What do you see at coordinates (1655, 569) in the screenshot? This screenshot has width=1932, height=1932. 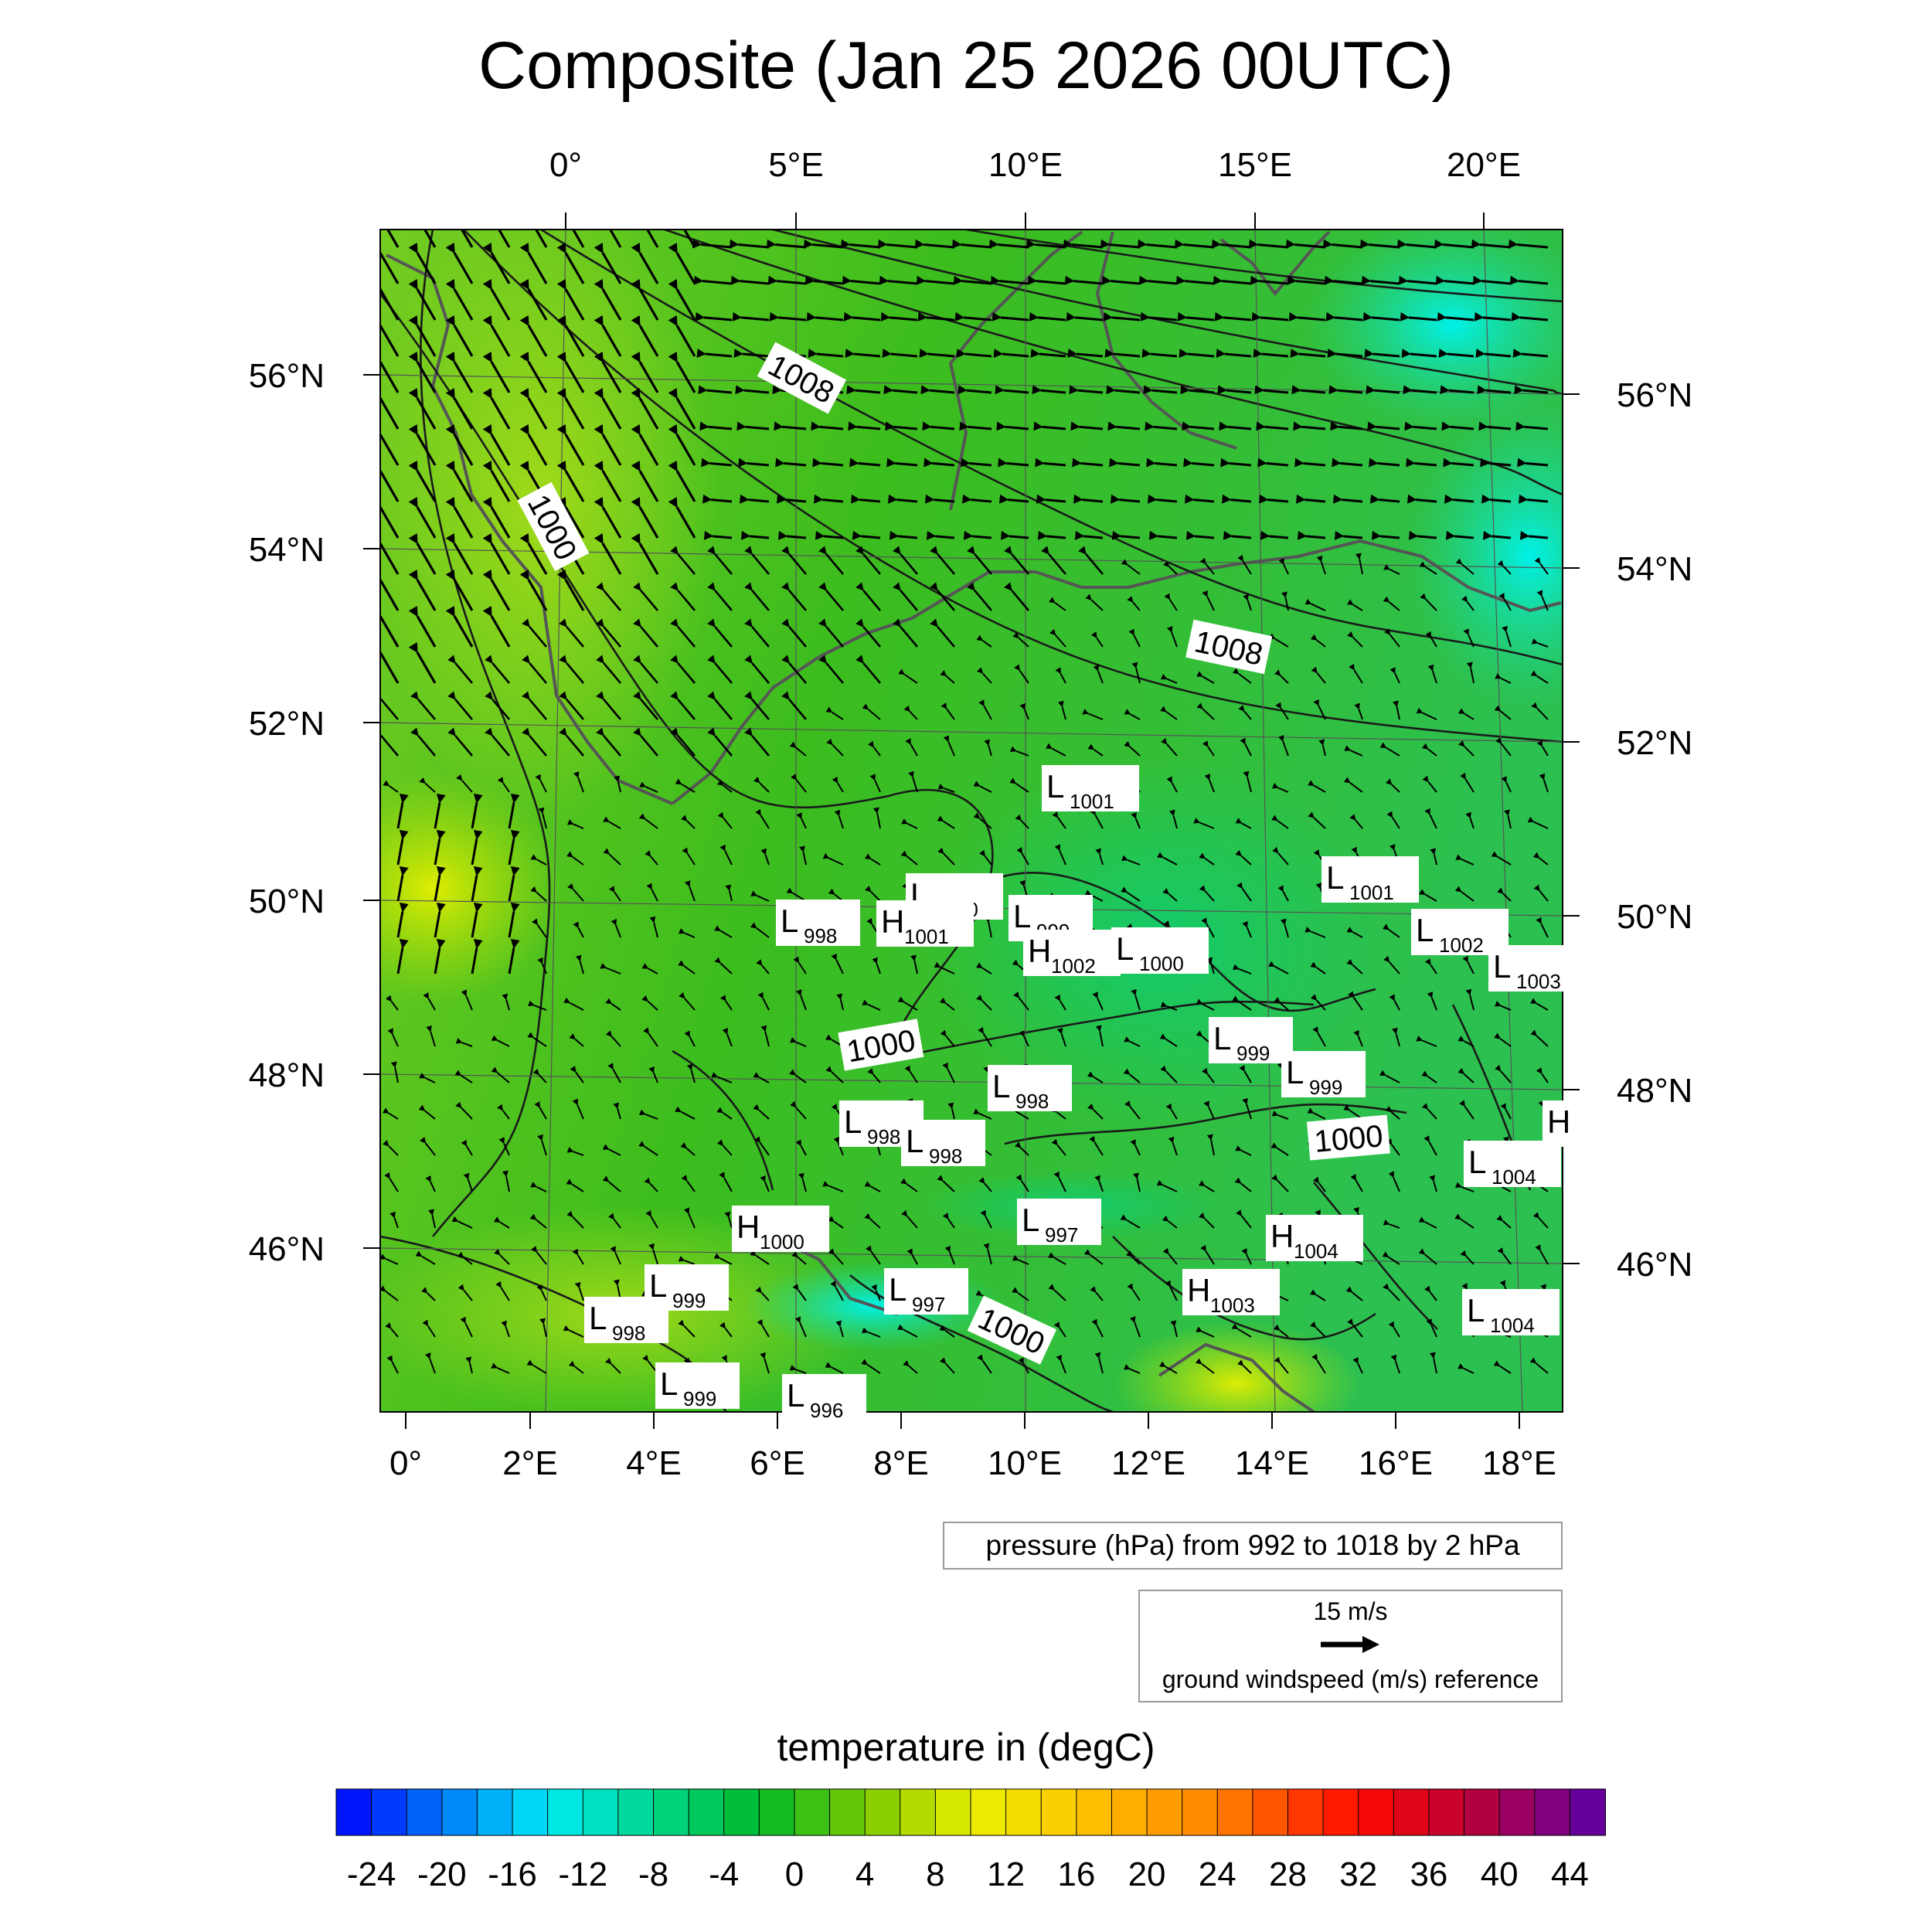 I see `right-lat-label: 54°N` at bounding box center [1655, 569].